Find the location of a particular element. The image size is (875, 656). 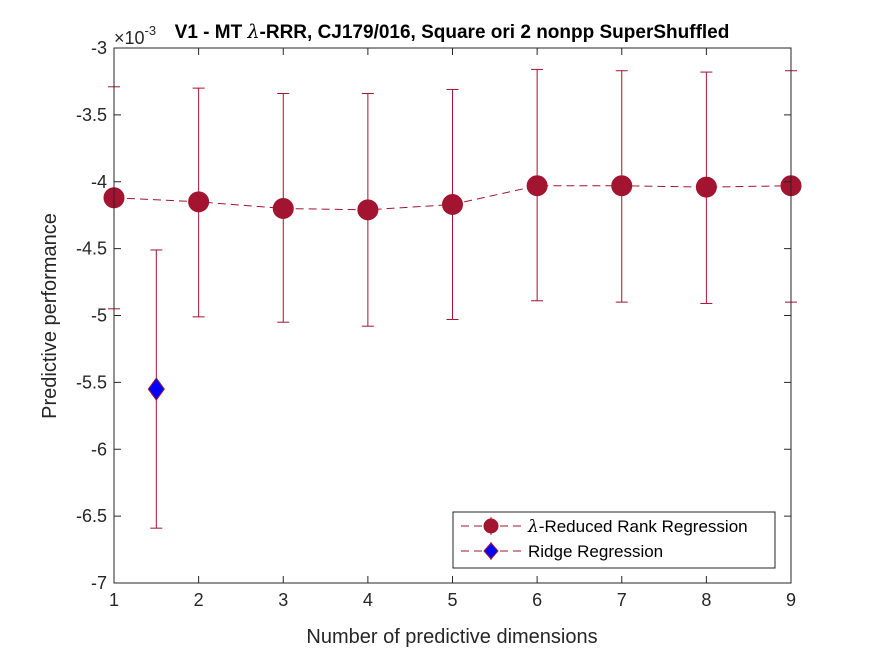

y-tick-label: -3 is located at coordinates (99, 48).